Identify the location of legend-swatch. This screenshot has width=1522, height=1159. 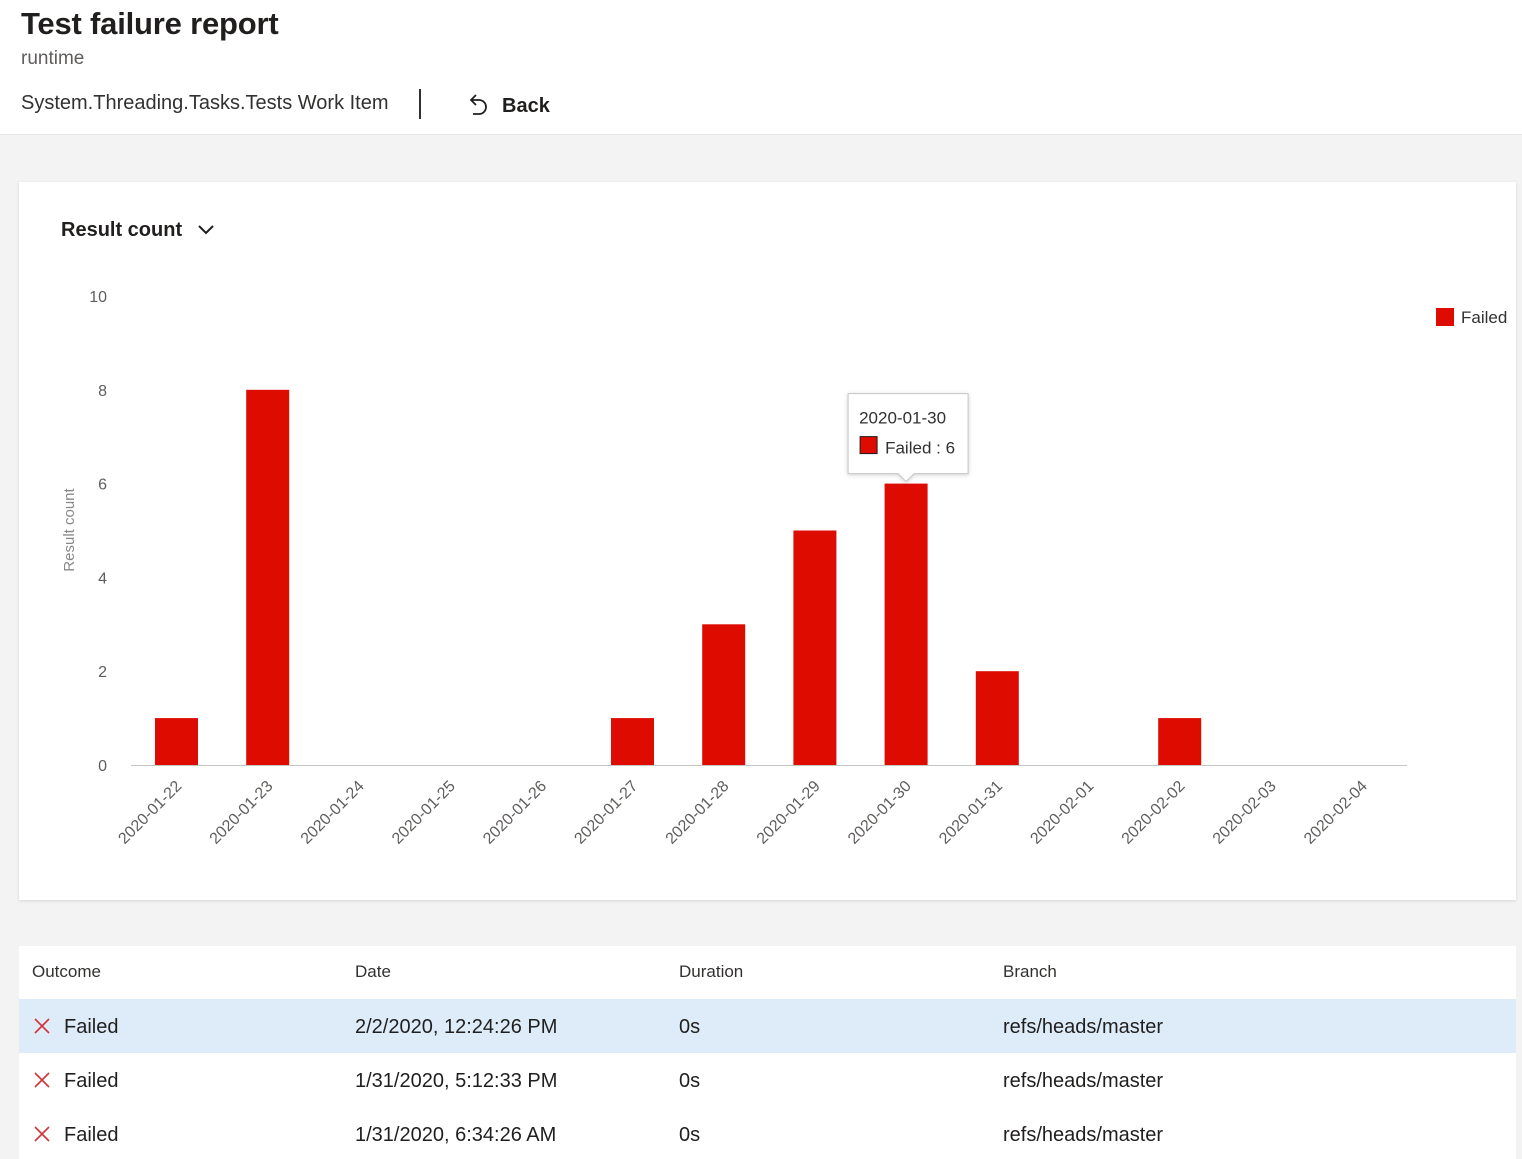
(1445, 317).